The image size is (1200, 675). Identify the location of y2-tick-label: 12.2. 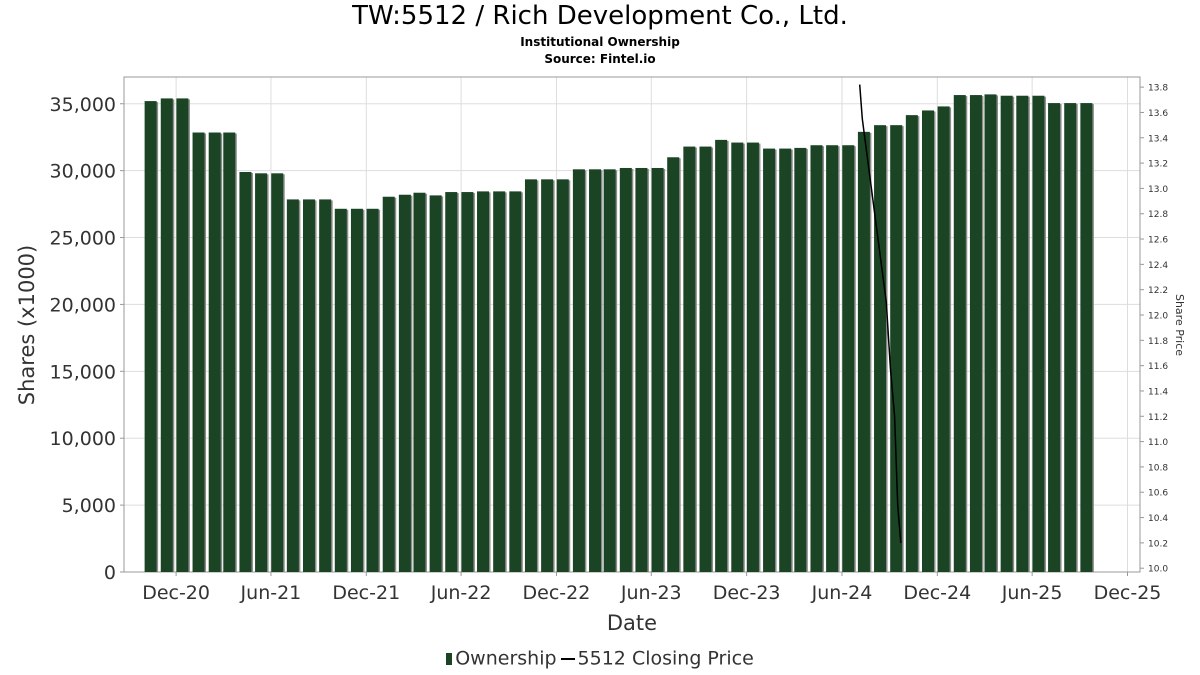
(1158, 291).